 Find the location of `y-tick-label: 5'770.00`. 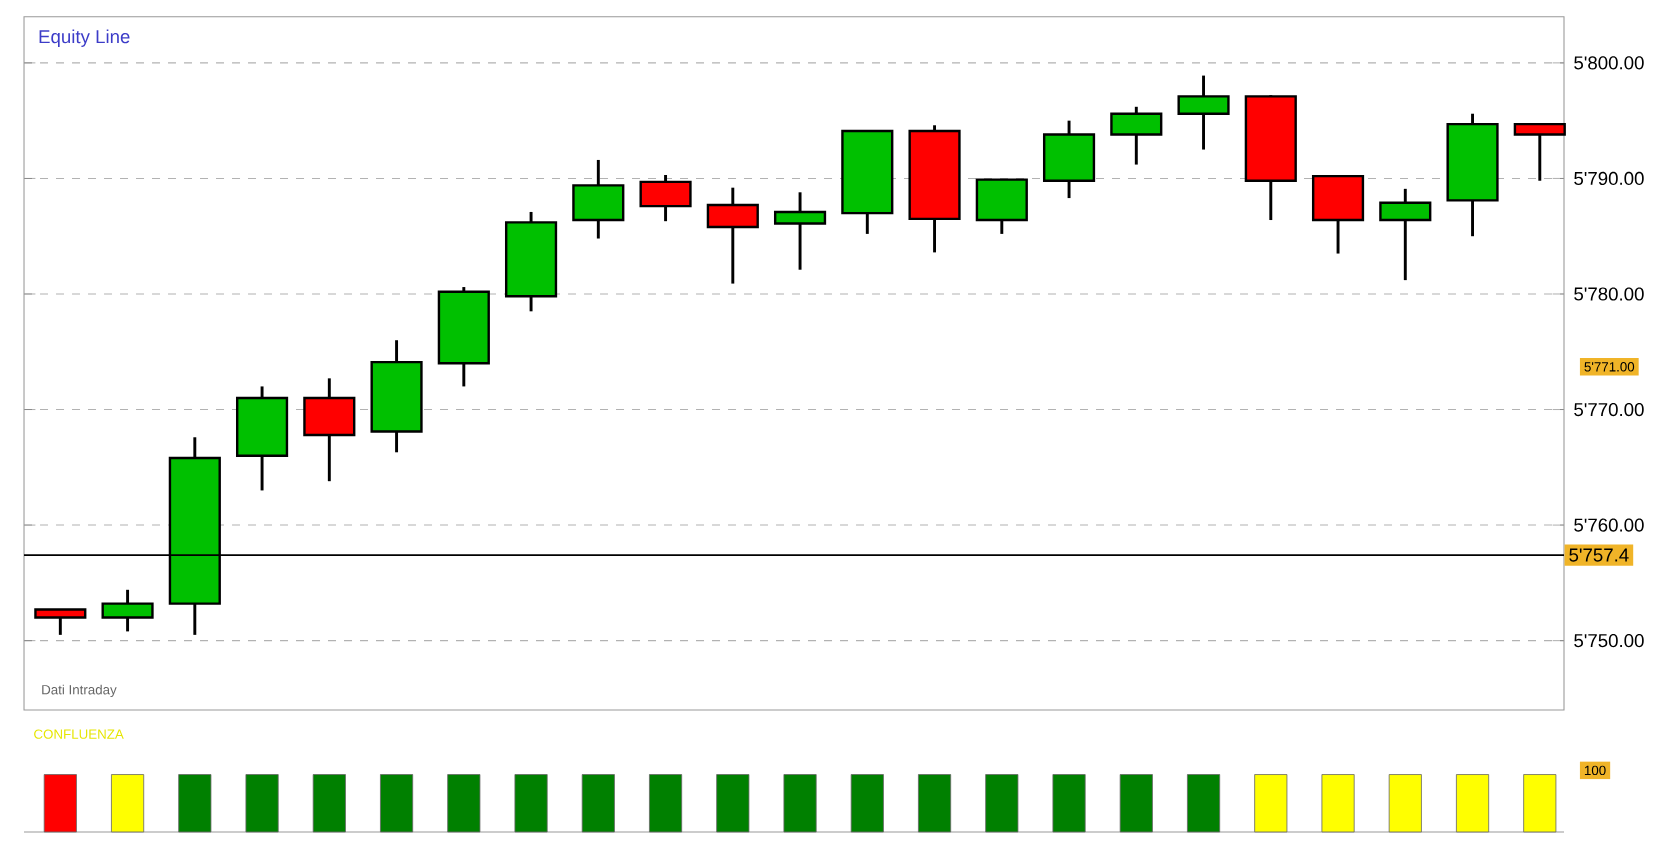

y-tick-label: 5'770.00 is located at coordinates (1609, 409).